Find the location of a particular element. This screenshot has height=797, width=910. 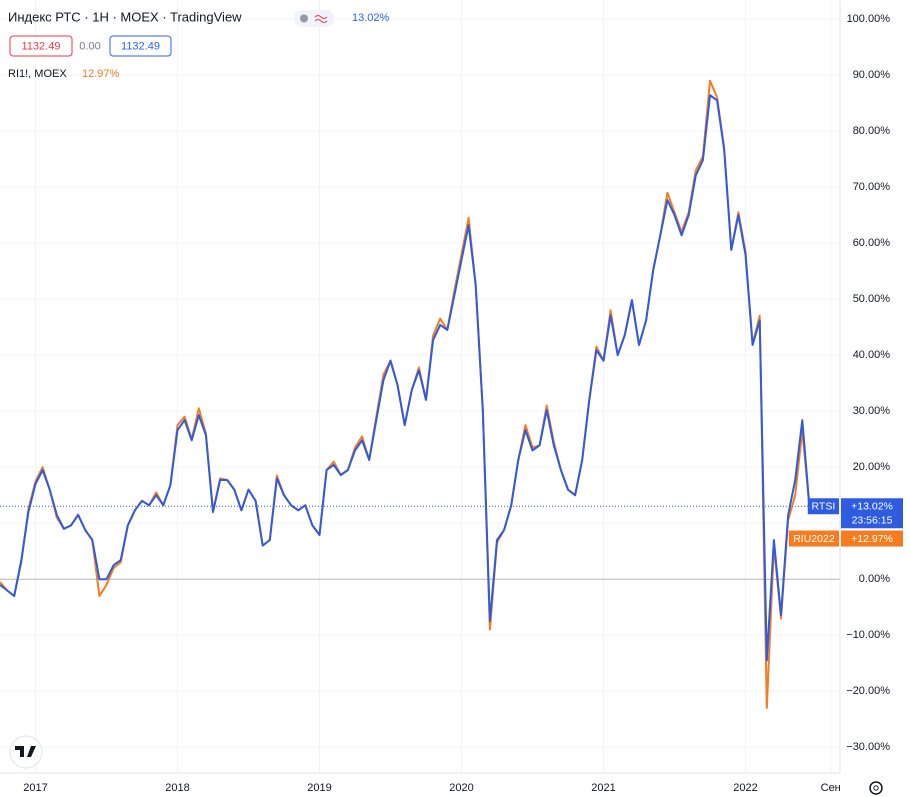

y-tick-label: −30.00% is located at coordinates (868, 747).